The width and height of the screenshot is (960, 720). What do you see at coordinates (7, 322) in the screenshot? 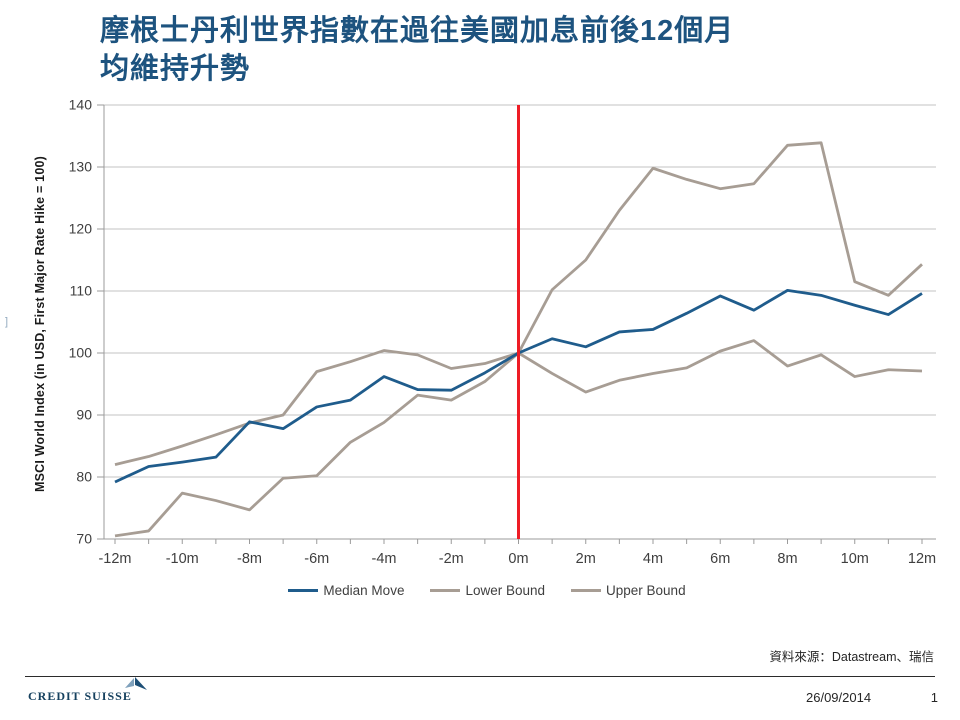
I see `stray-mark: ]` at bounding box center [7, 322].